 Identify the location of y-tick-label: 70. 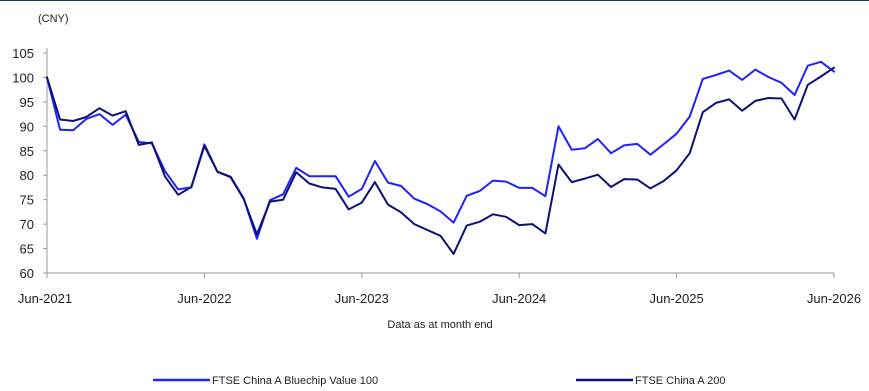
(27, 224).